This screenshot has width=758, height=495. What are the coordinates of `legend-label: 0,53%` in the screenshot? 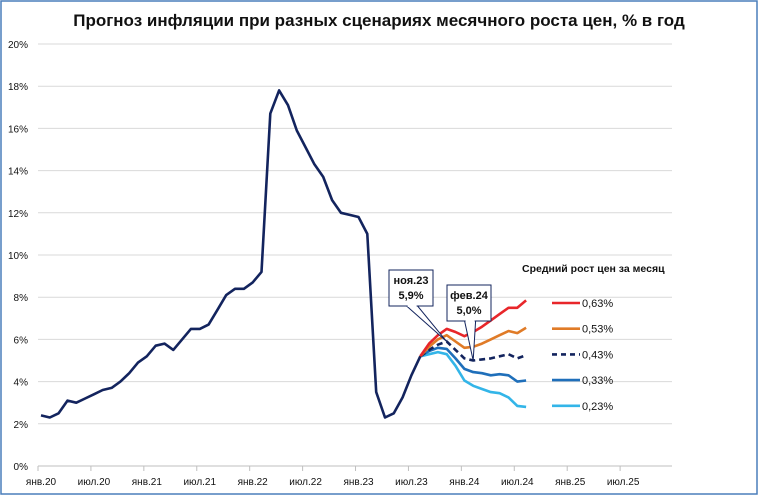 It's located at (597, 330).